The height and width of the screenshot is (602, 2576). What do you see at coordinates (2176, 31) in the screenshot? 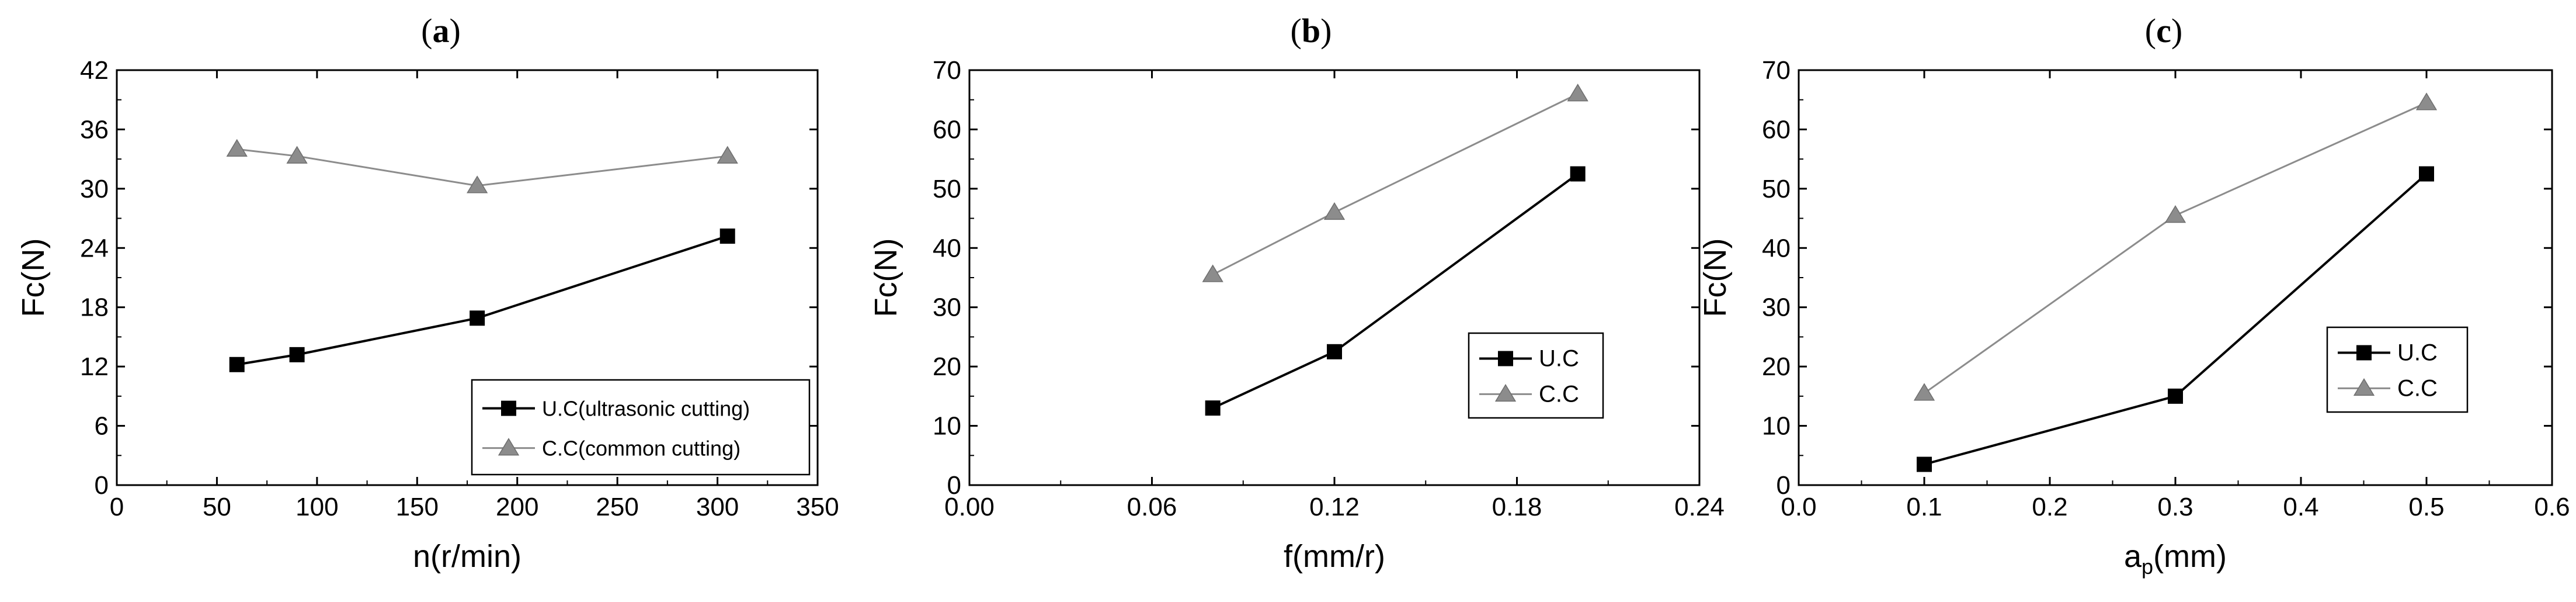
I see `panel-c-title-close: )` at bounding box center [2176, 31].